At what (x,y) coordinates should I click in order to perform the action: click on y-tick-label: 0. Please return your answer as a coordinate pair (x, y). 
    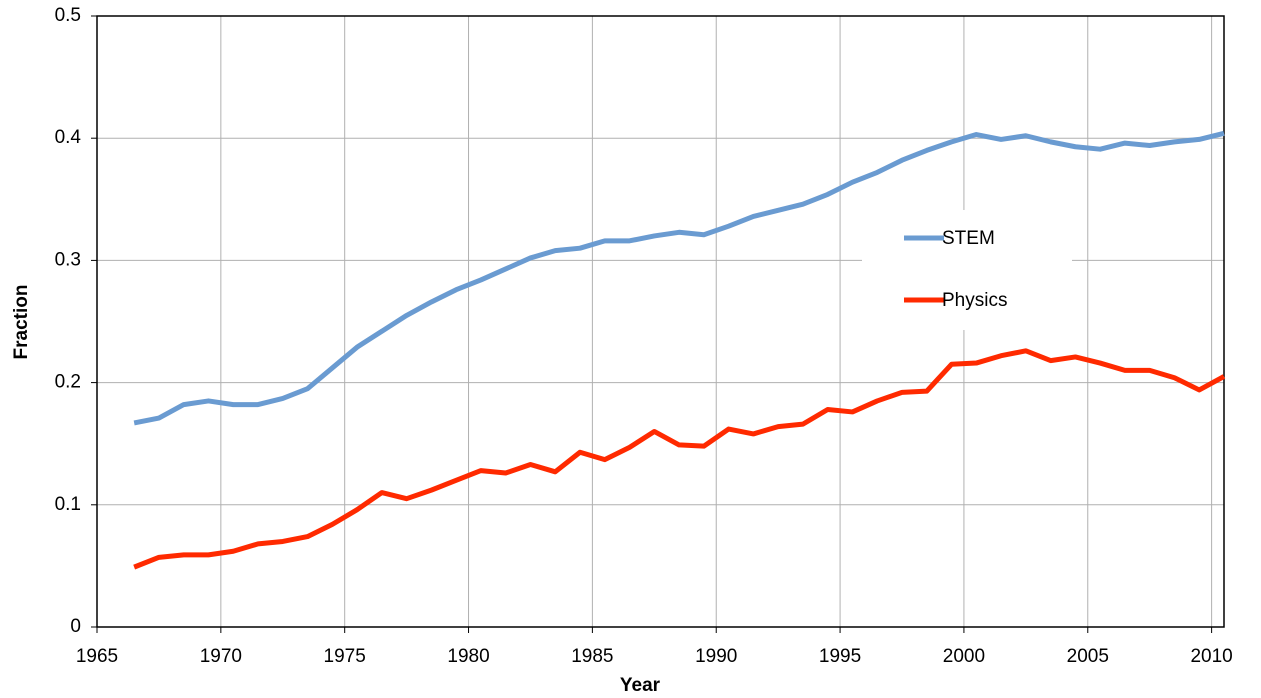
    Looking at the image, I should click on (75, 626).